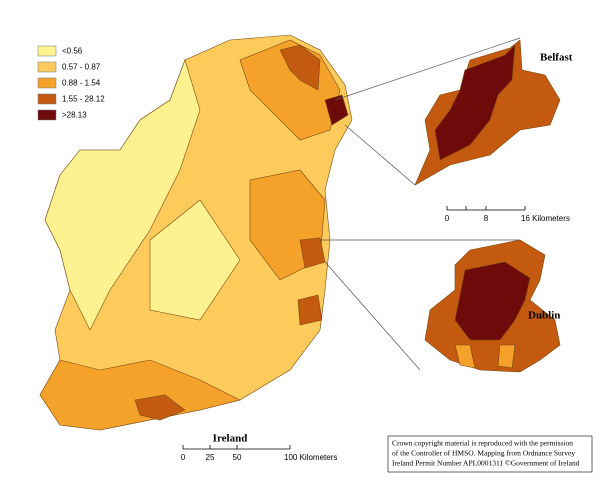  I want to click on belfast-inset, so click(487, 112).